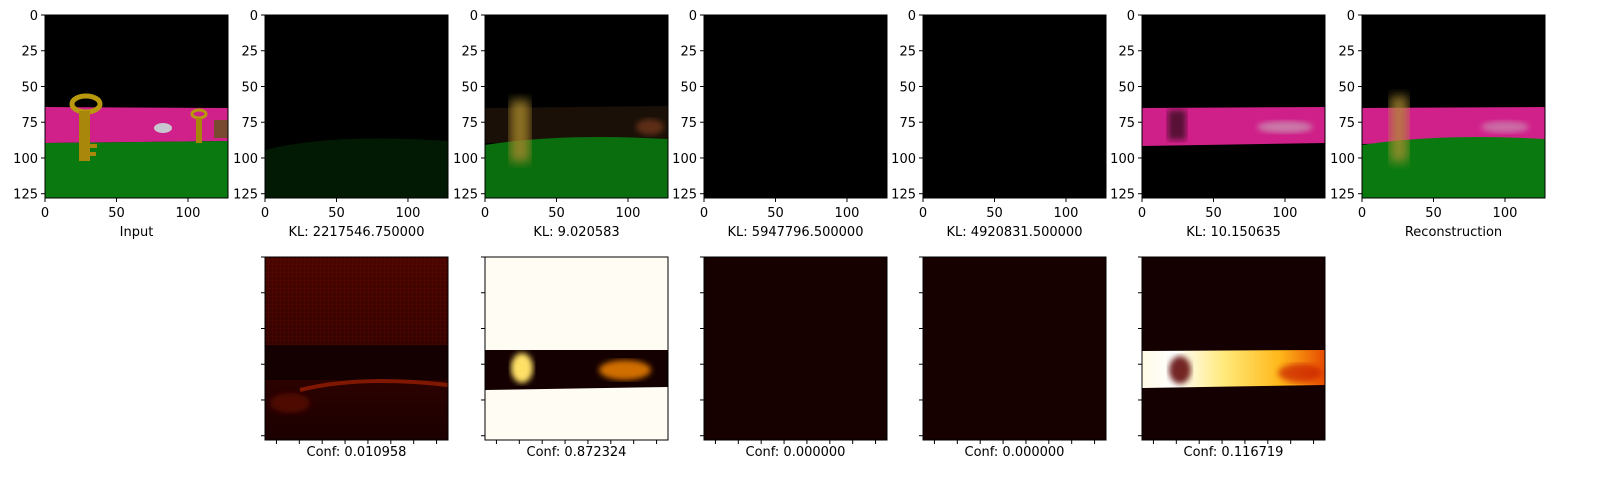 Image resolution: width=1621 pixels, height=499 pixels. Describe the element at coordinates (374, 385) in the screenshot. I see `heatmap-edge` at that location.